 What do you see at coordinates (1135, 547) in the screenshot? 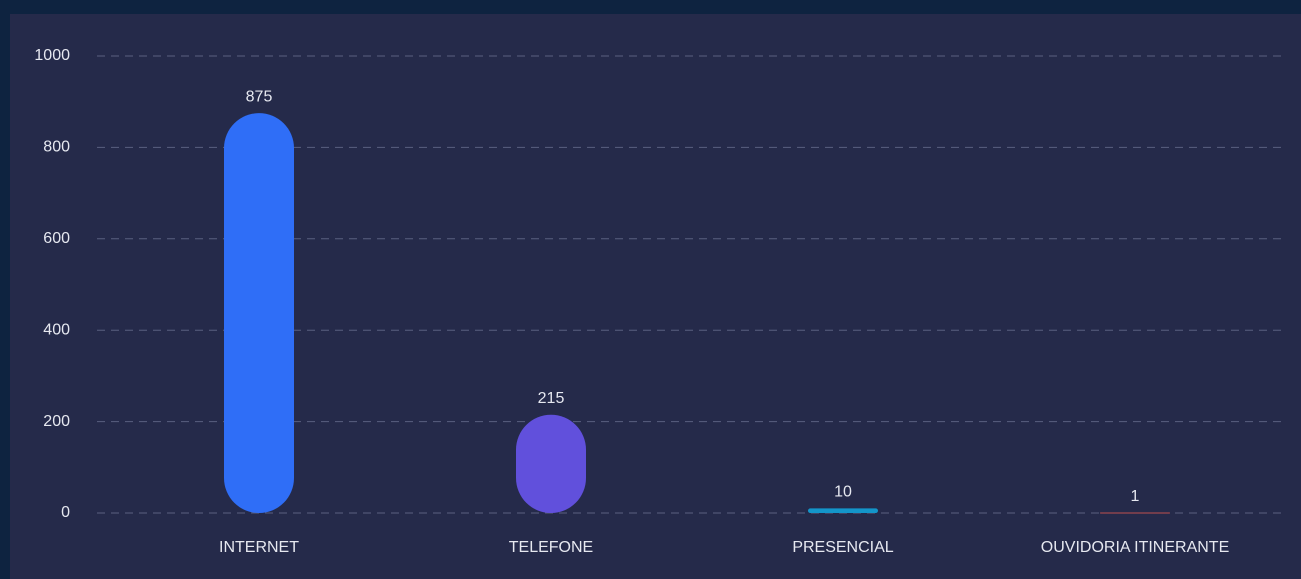
I see `x-tick-label: OUVIDORIA ITINERANTE` at bounding box center [1135, 547].